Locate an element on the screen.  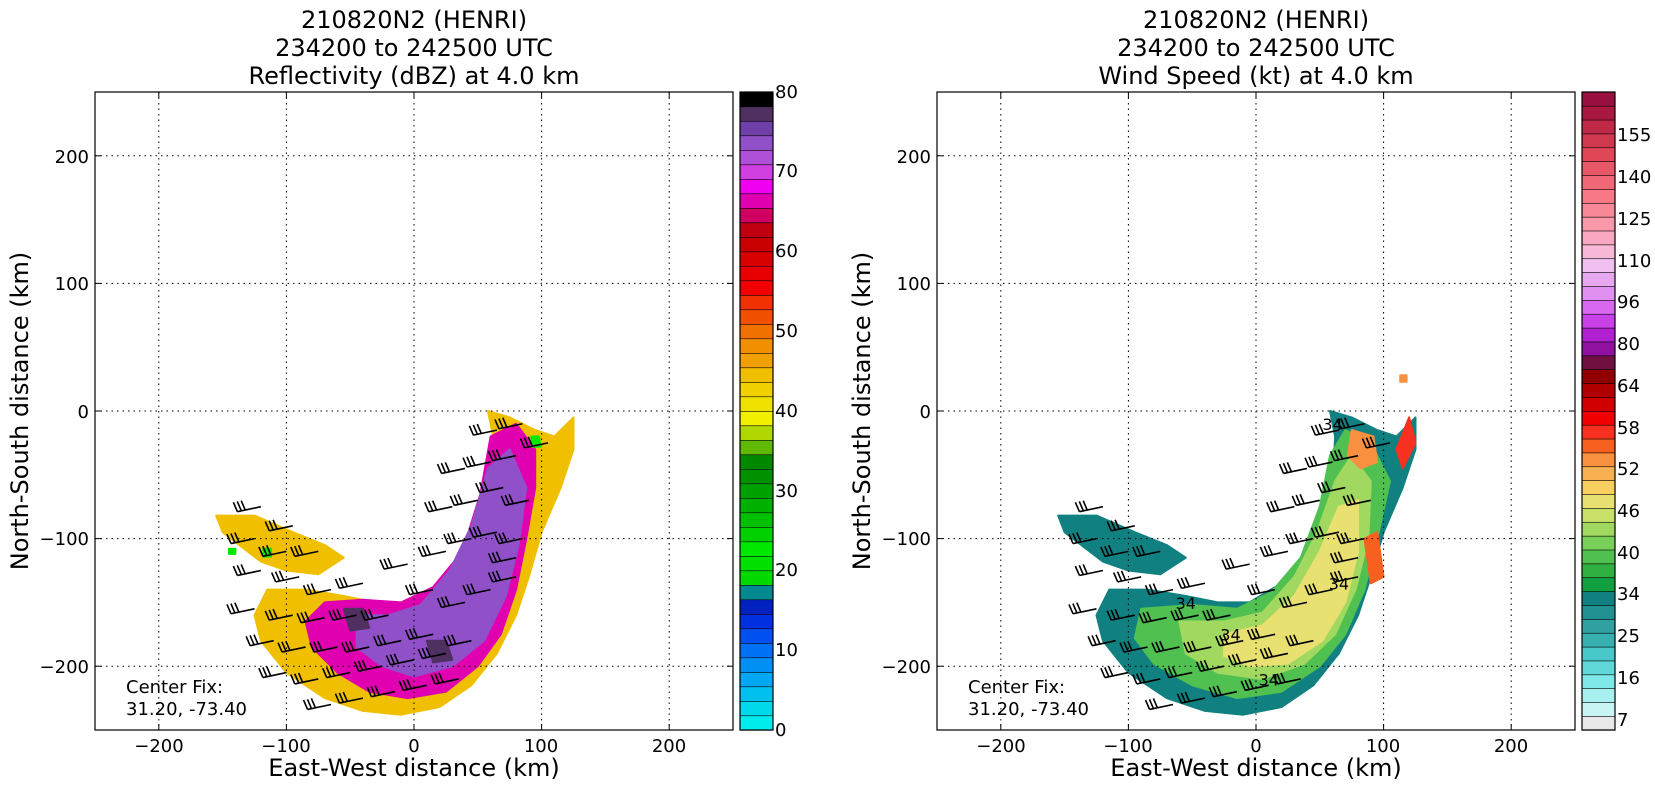
wind-speed-colorbar is located at coordinates (1598, 411).